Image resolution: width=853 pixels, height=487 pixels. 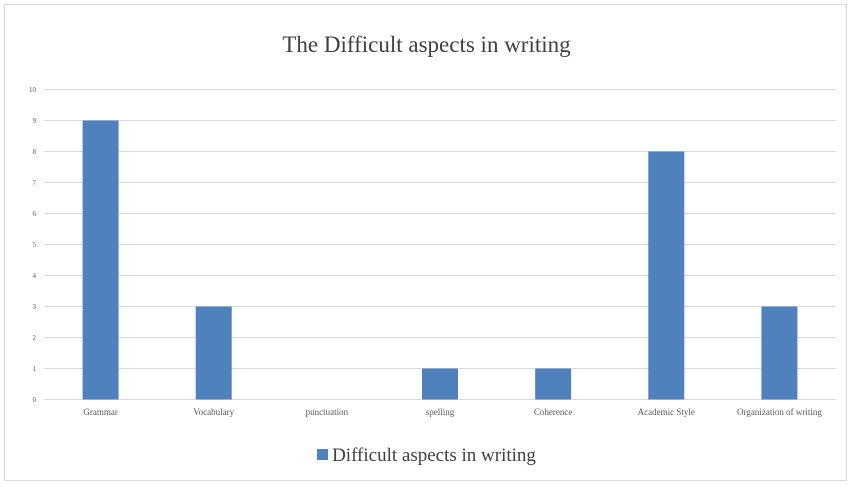 What do you see at coordinates (35, 369) in the screenshot?
I see `y-tick-label: 1` at bounding box center [35, 369].